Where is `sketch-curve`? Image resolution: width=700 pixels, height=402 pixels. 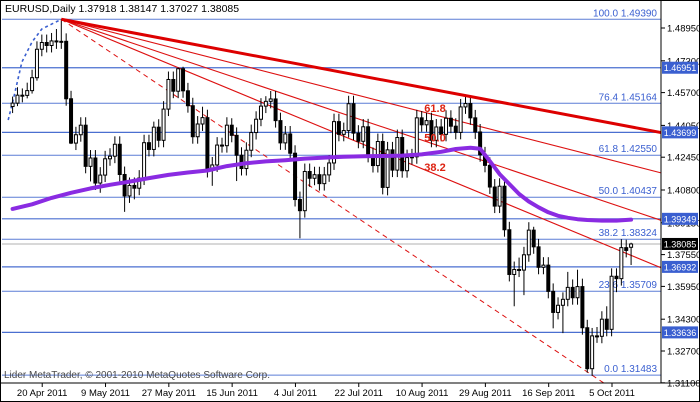 sketch-curve is located at coordinates (34, 69).